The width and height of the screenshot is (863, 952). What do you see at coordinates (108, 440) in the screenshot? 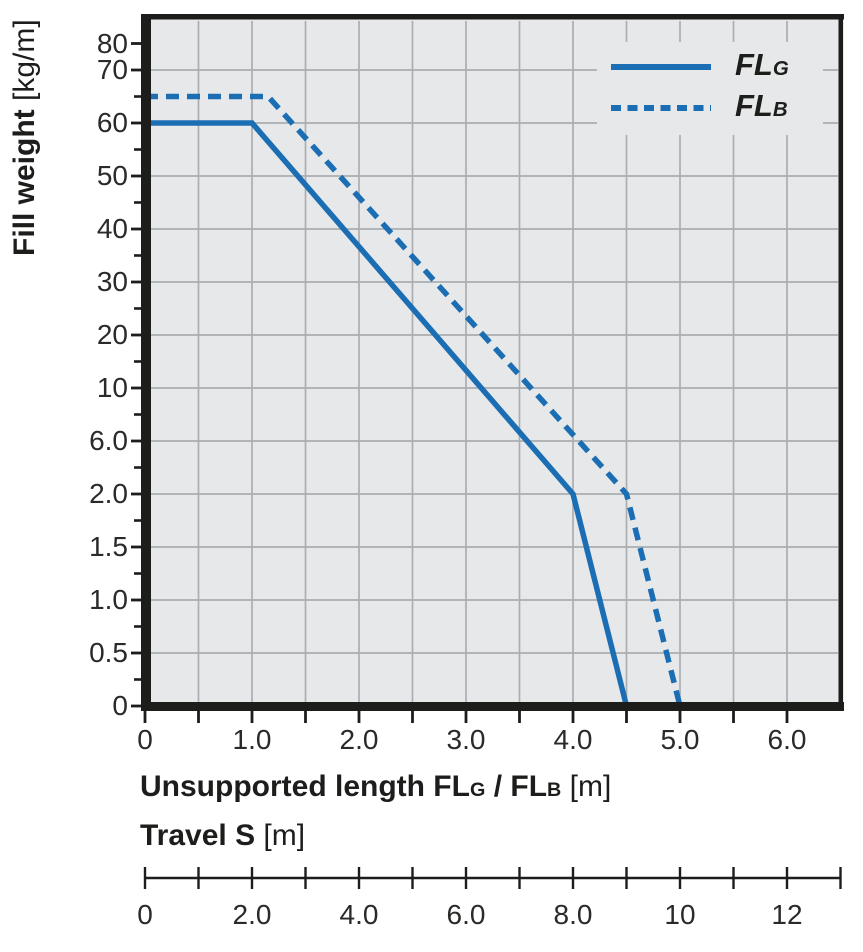
I see `y-tick-label: 6.0` at bounding box center [108, 440].